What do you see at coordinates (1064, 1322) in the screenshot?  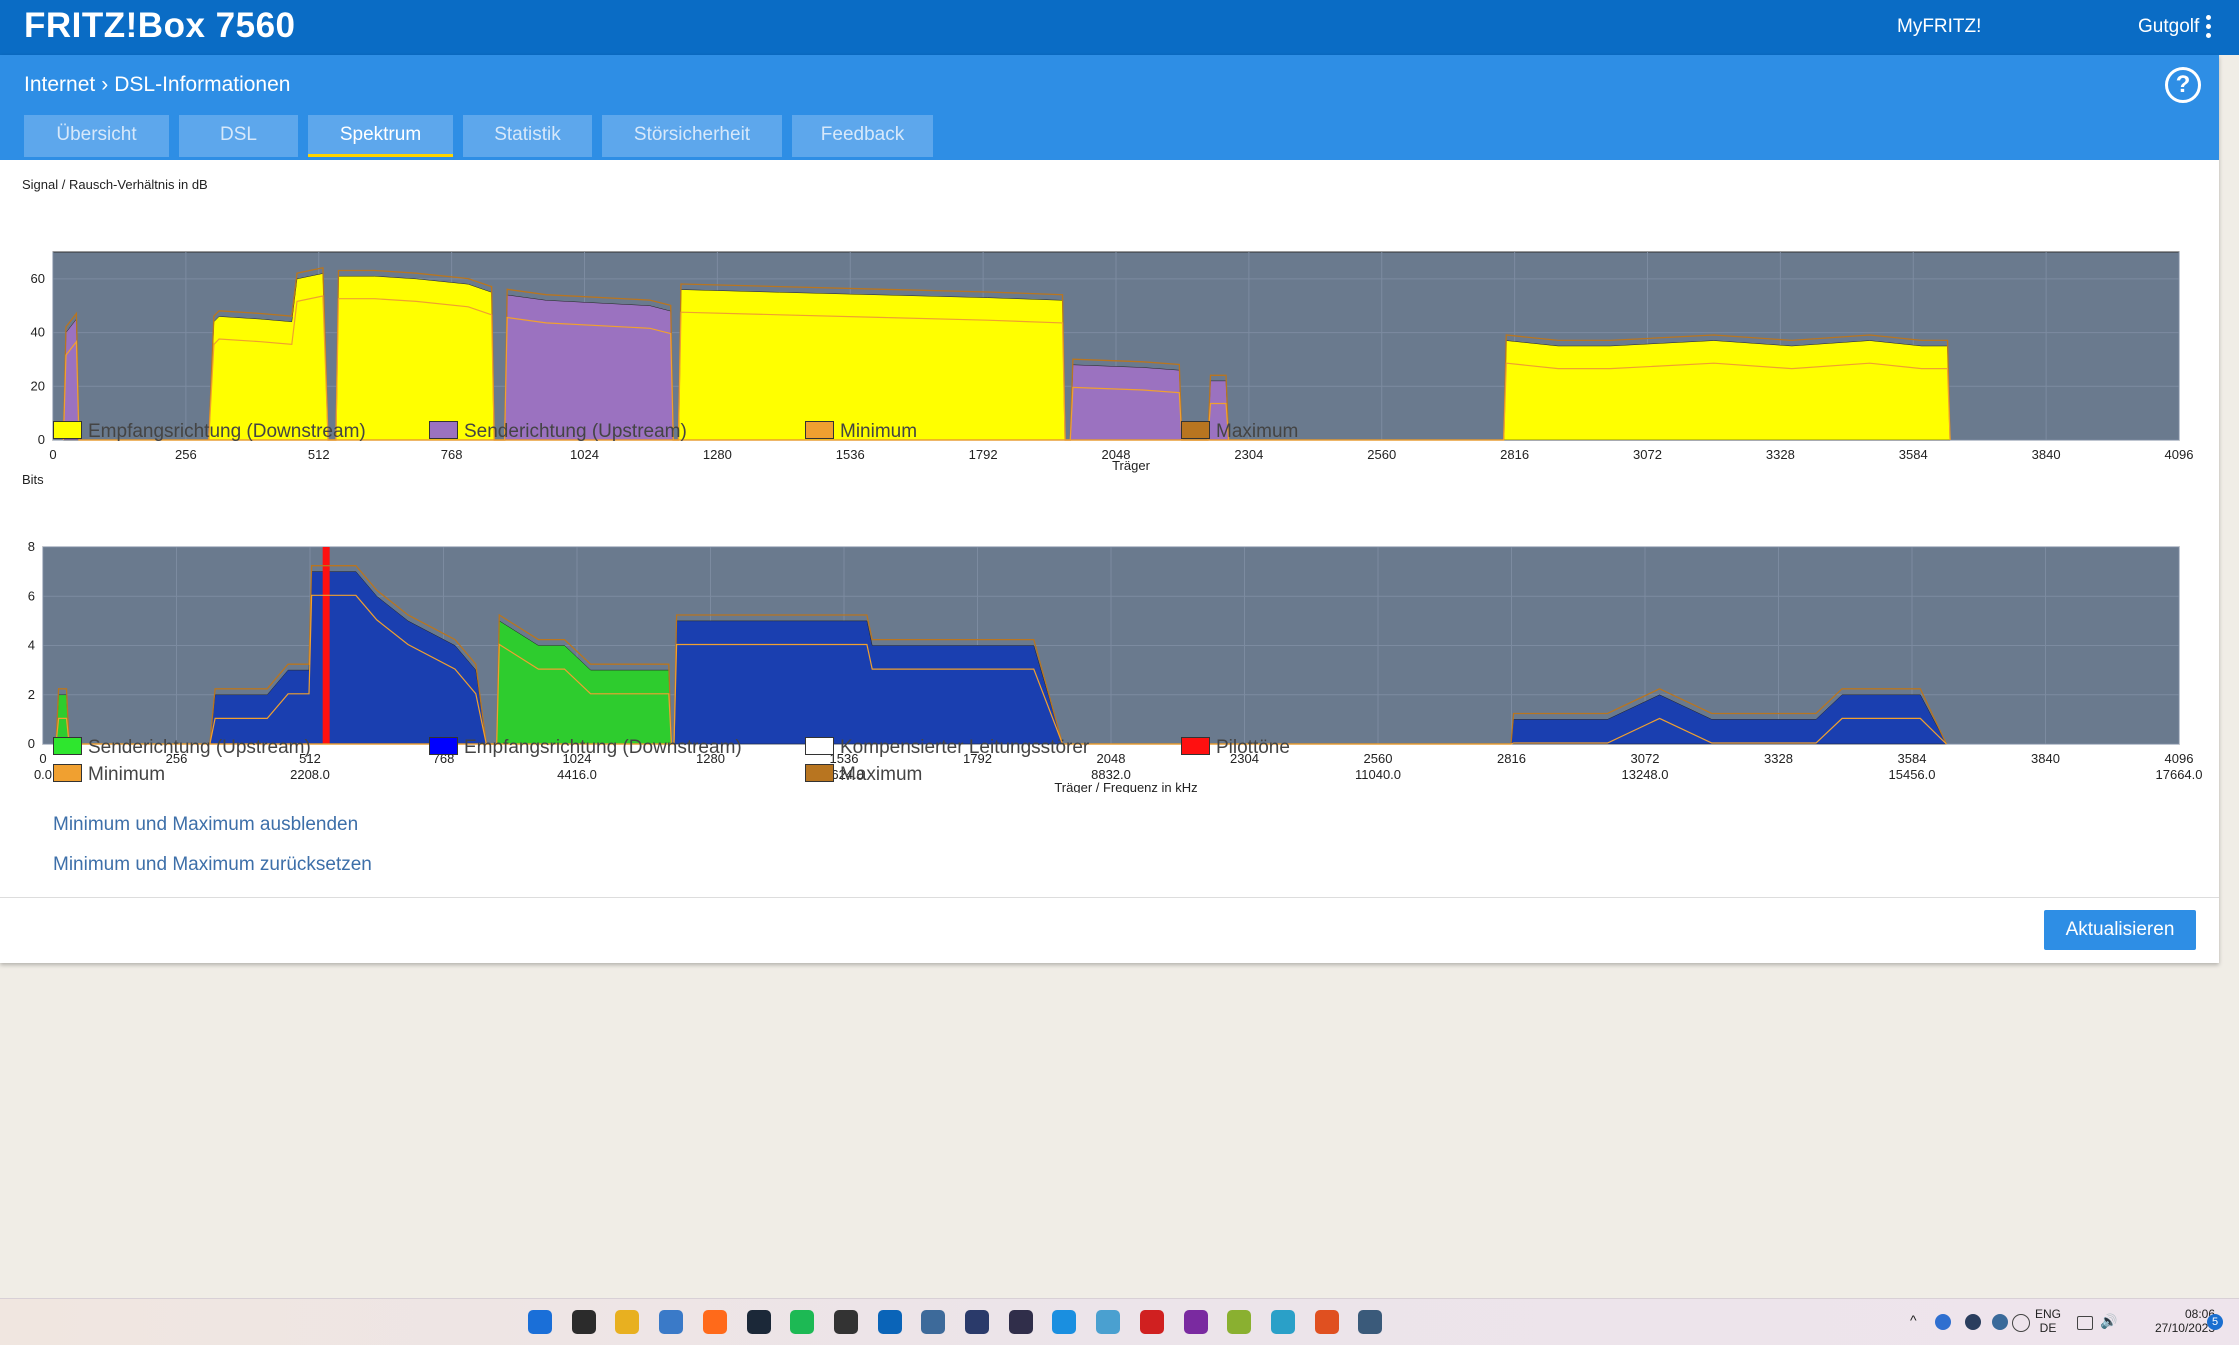 I see `app-blue-icon` at bounding box center [1064, 1322].